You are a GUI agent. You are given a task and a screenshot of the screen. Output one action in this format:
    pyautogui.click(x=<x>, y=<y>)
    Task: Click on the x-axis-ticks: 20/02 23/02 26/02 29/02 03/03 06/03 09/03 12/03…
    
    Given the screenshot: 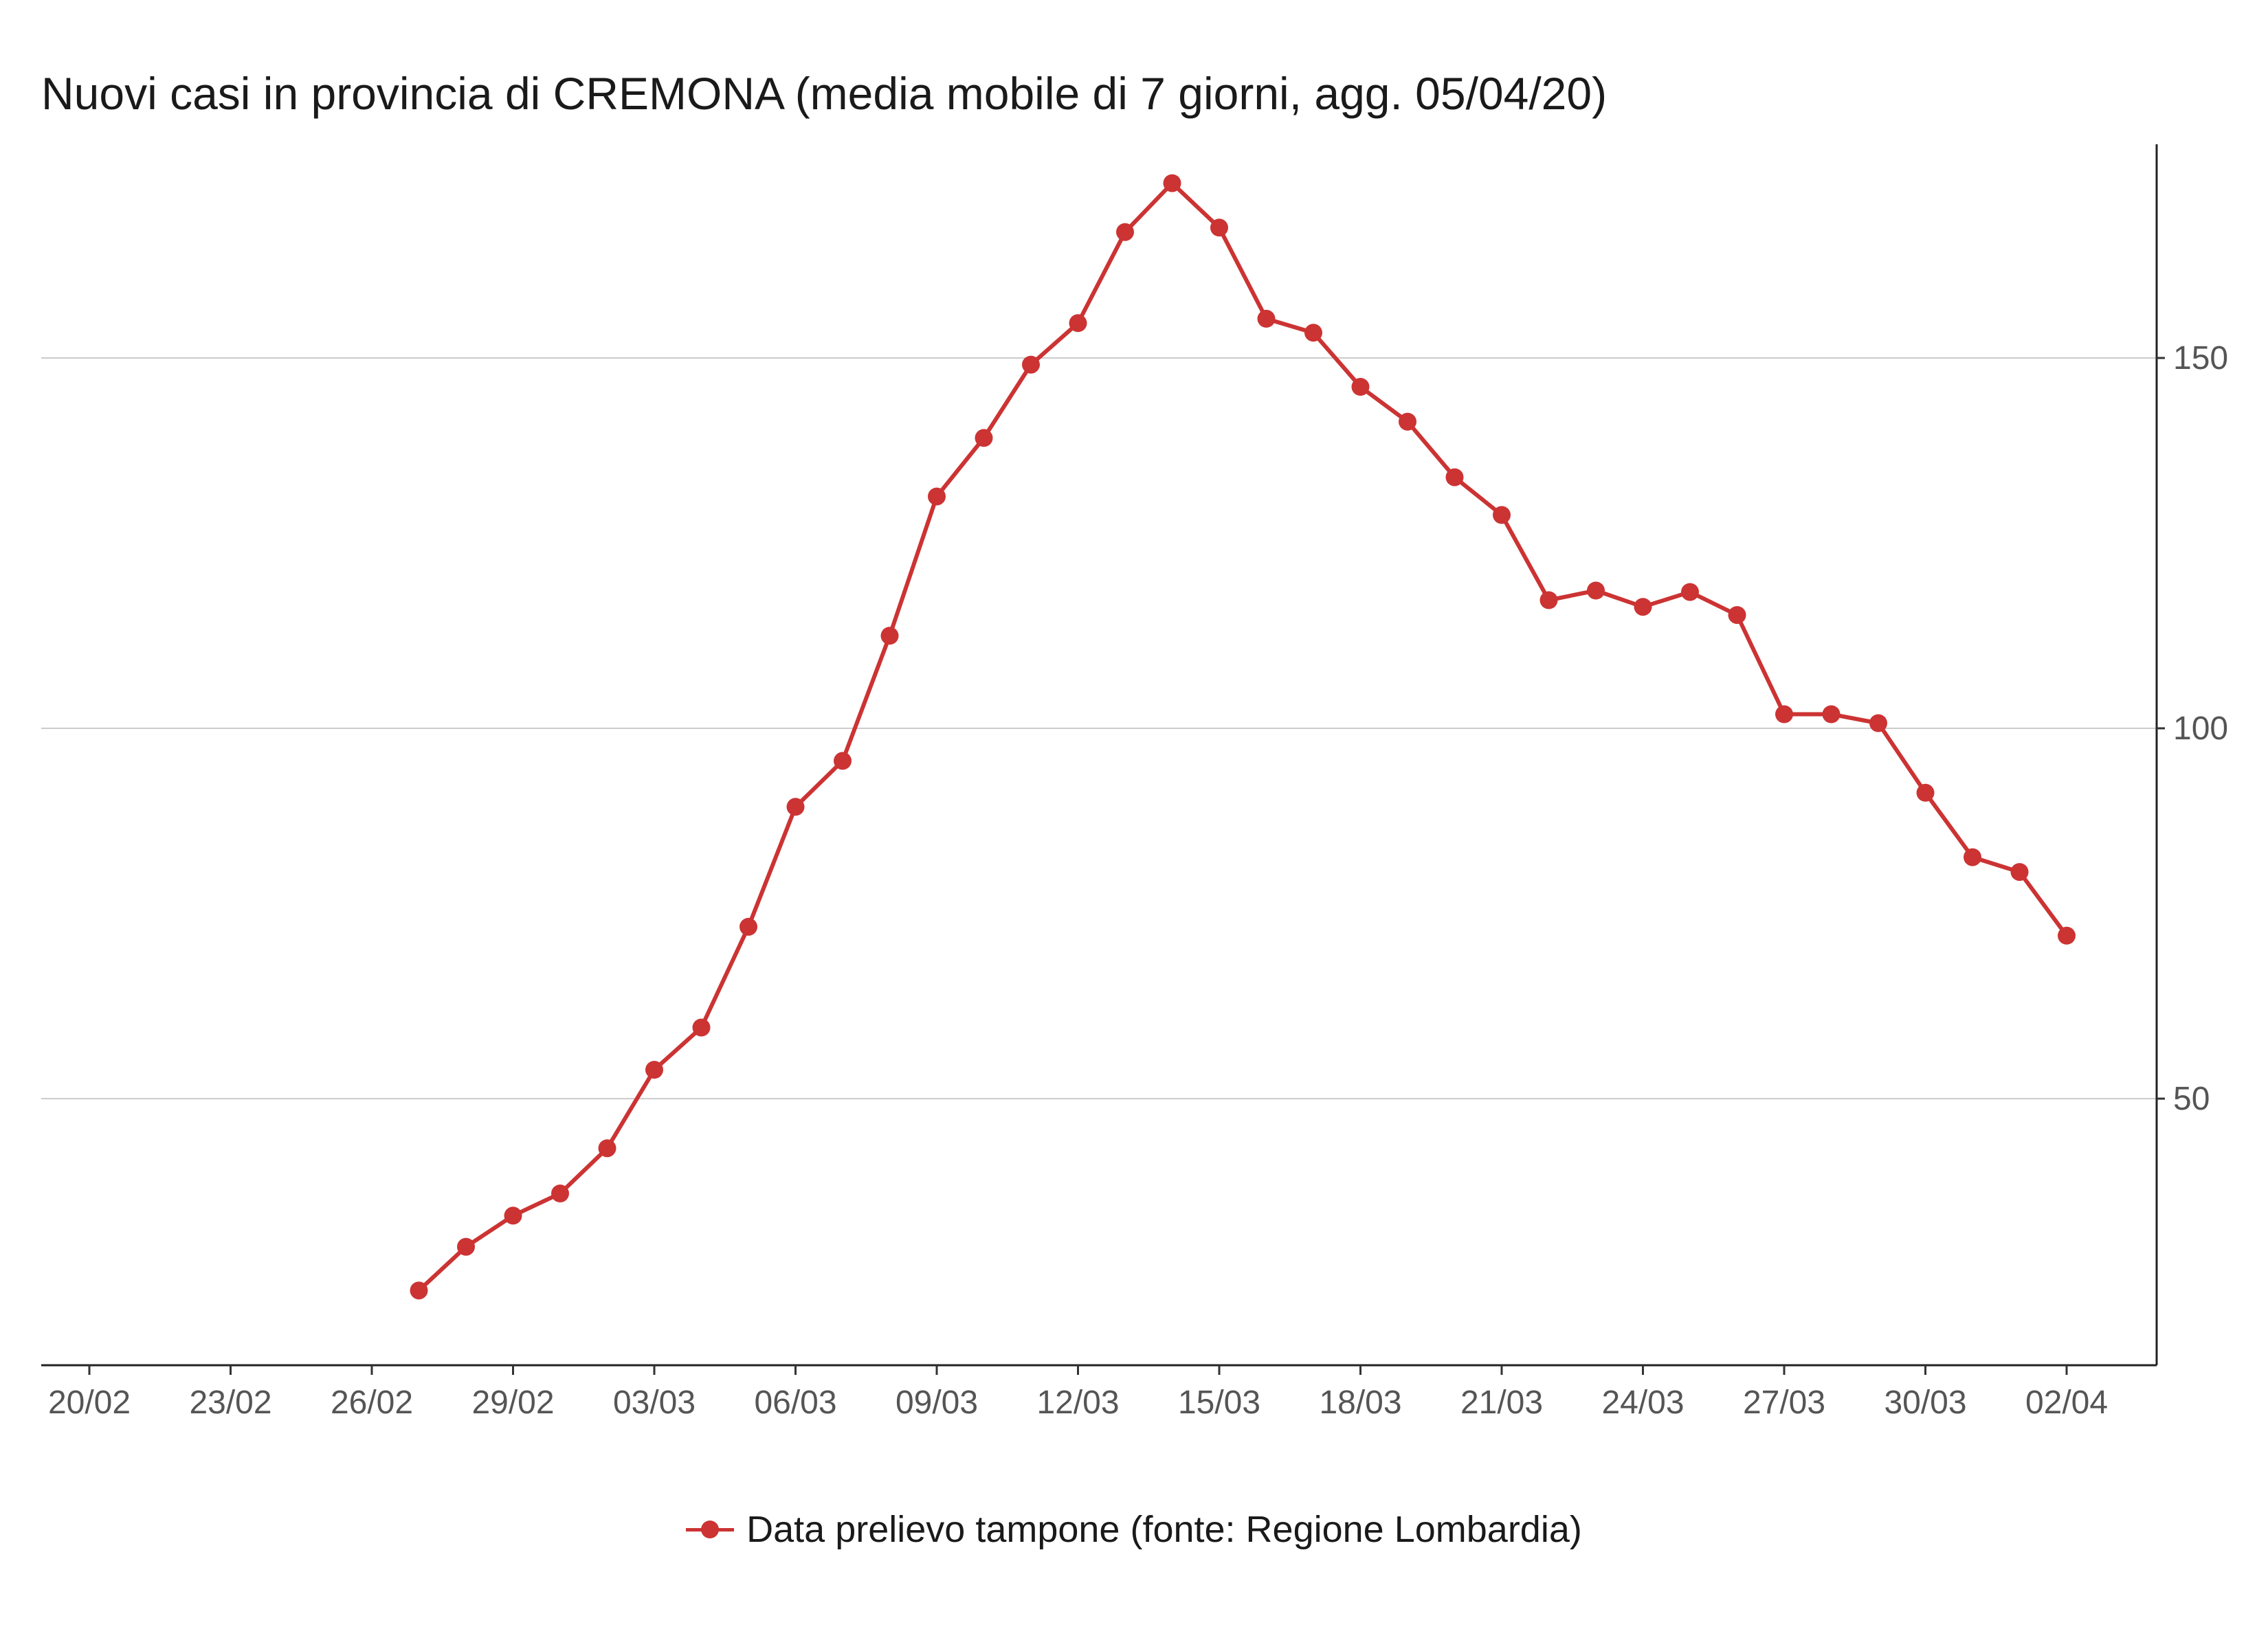 What is the action you would take?
    pyautogui.click(x=1078, y=1393)
    